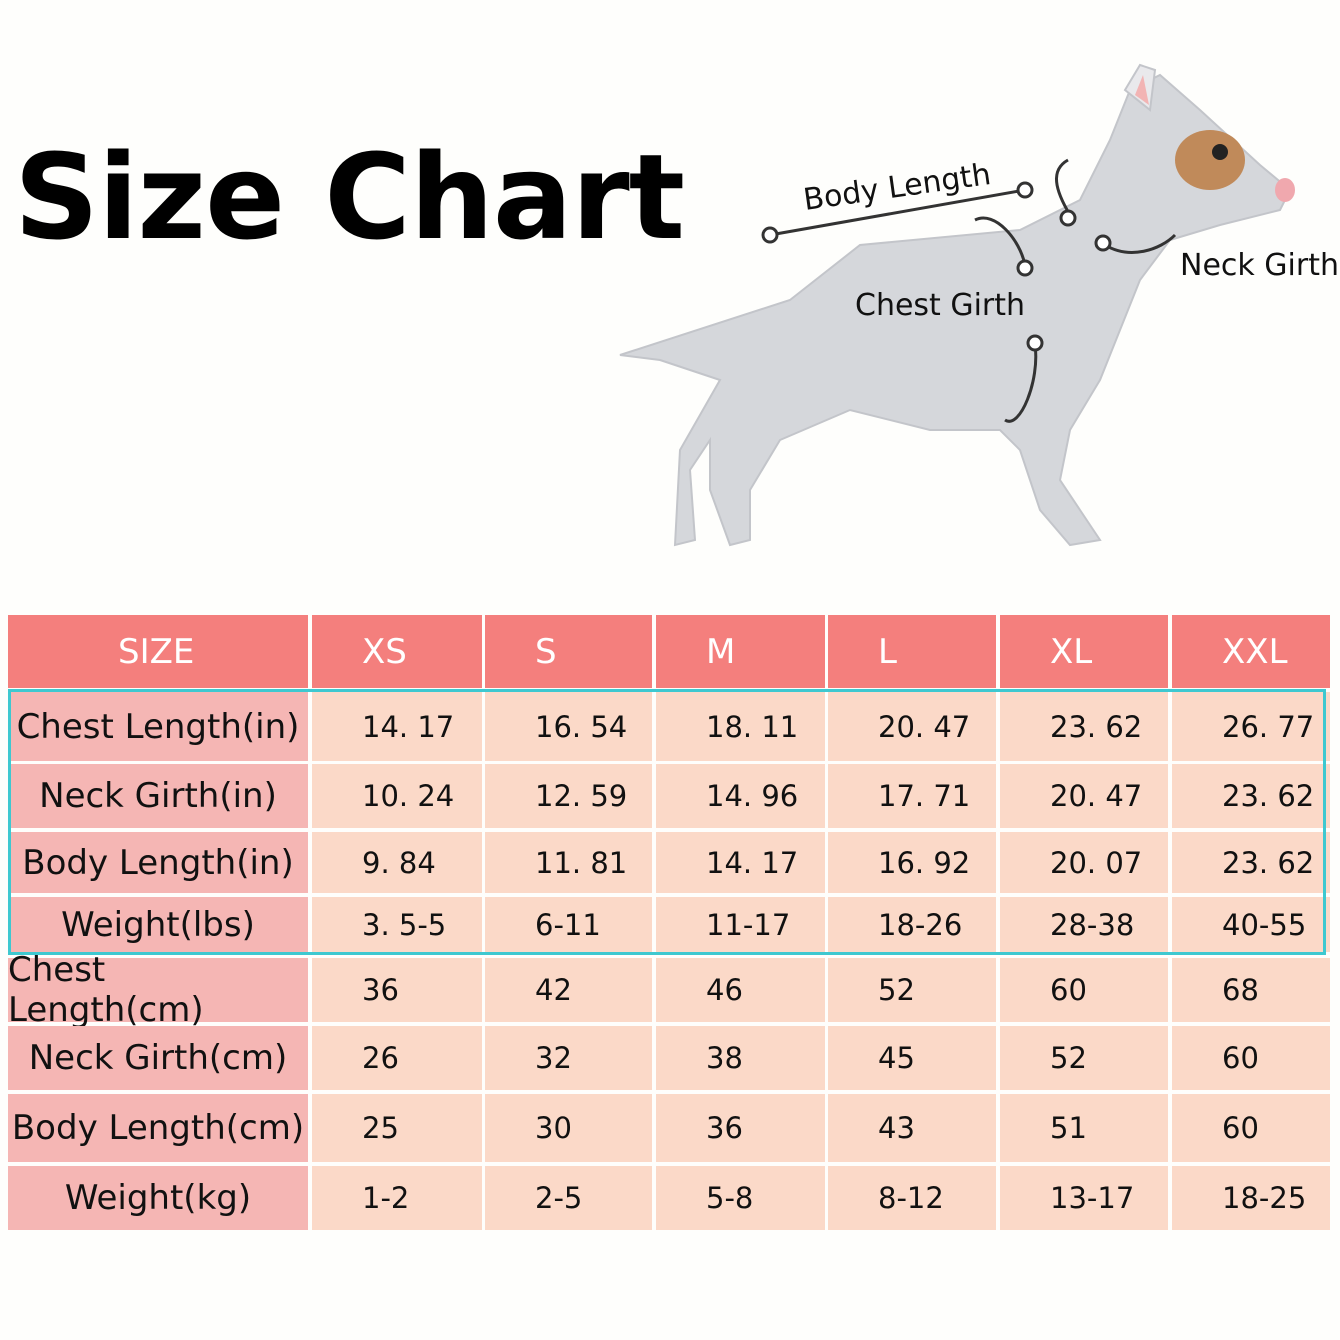  What do you see at coordinates (349, 197) in the screenshot?
I see `title: Size Chart` at bounding box center [349, 197].